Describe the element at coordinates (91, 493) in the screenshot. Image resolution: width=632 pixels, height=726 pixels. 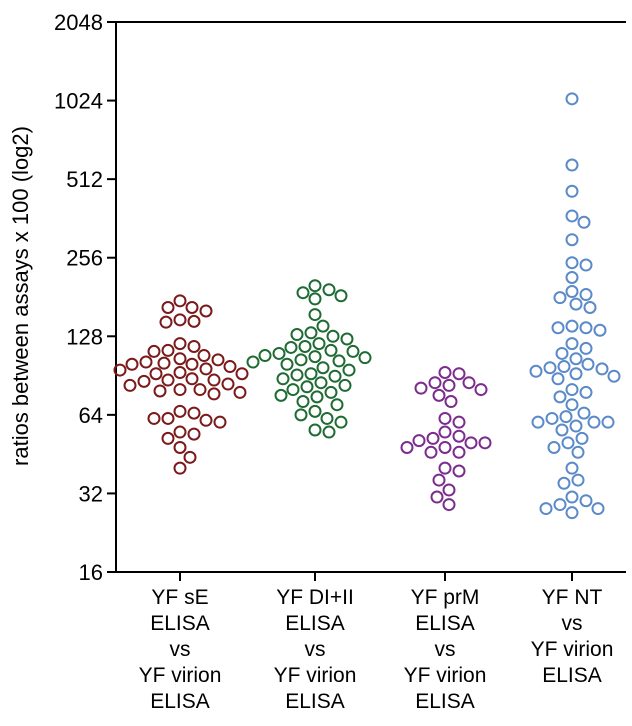
I see `y-tick-label: 32` at that location.